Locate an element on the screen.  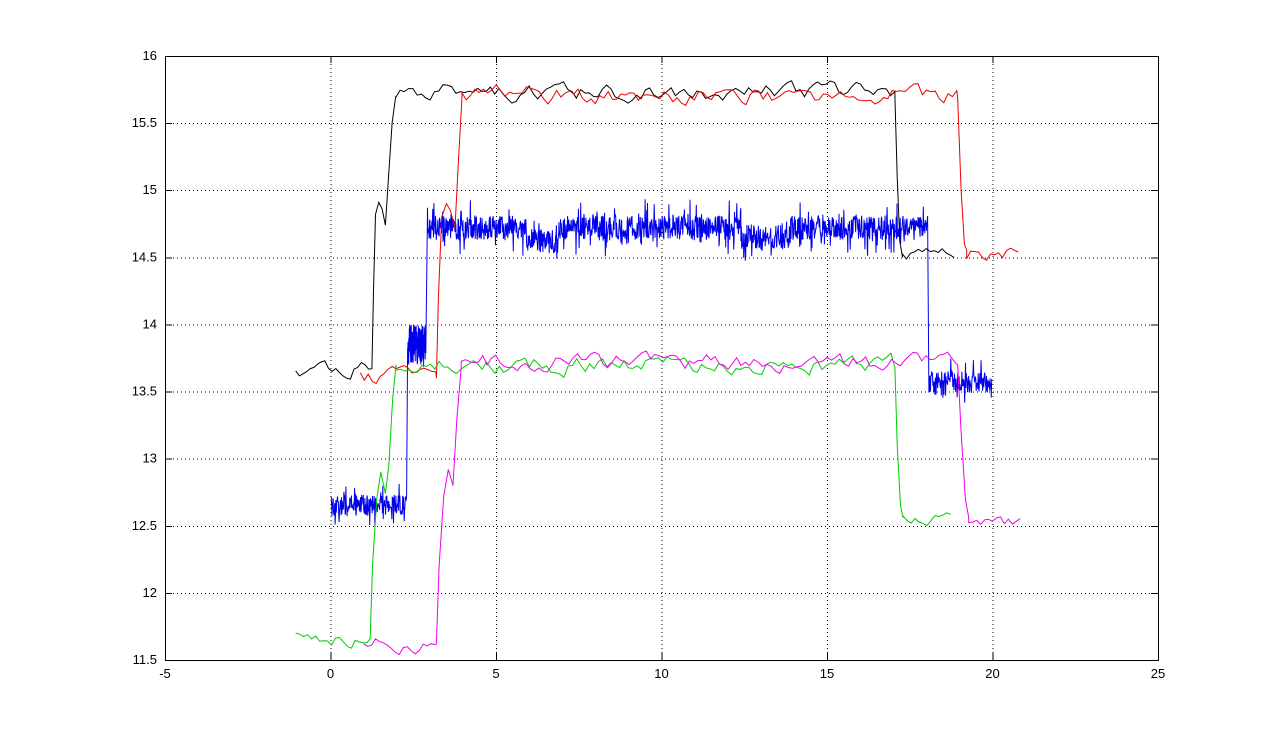
y-tick-label: 12 is located at coordinates (150, 592).